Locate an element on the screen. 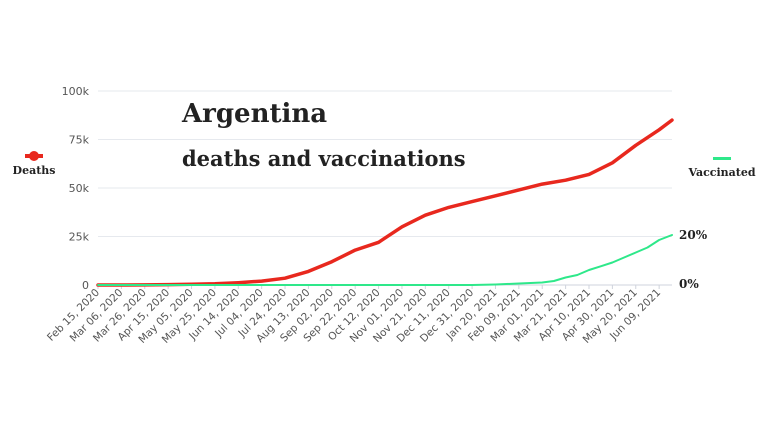 Image resolution: width=768 pixels, height=432 pixels. y-axis-left-tick-label: 75k is located at coordinates (79, 140).